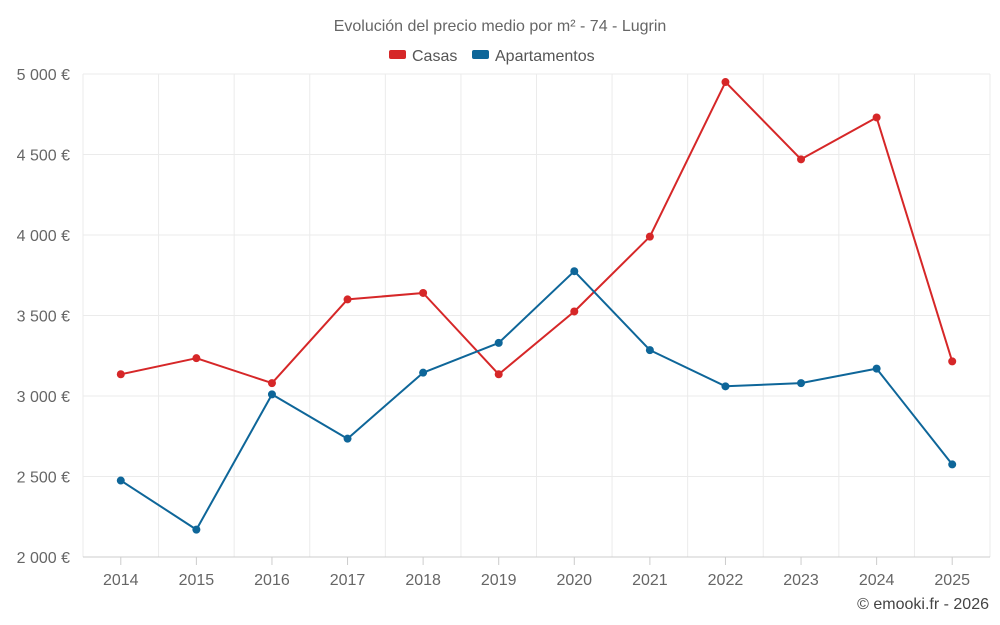 The width and height of the screenshot is (1000, 625). I want to click on credit-text: © emooki.fr - 2026, so click(923, 604).